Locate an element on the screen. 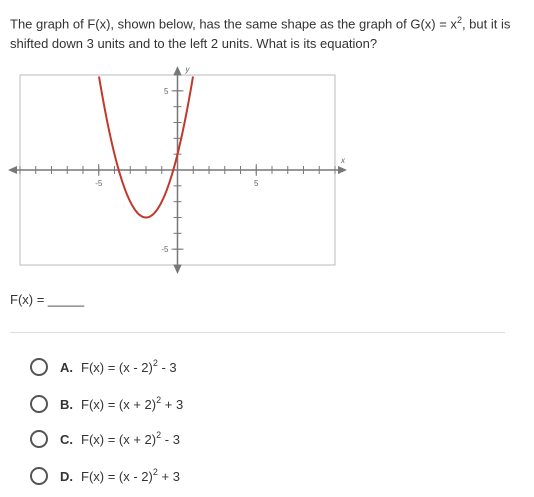  x-tick-label: -5 is located at coordinates (99, 183).